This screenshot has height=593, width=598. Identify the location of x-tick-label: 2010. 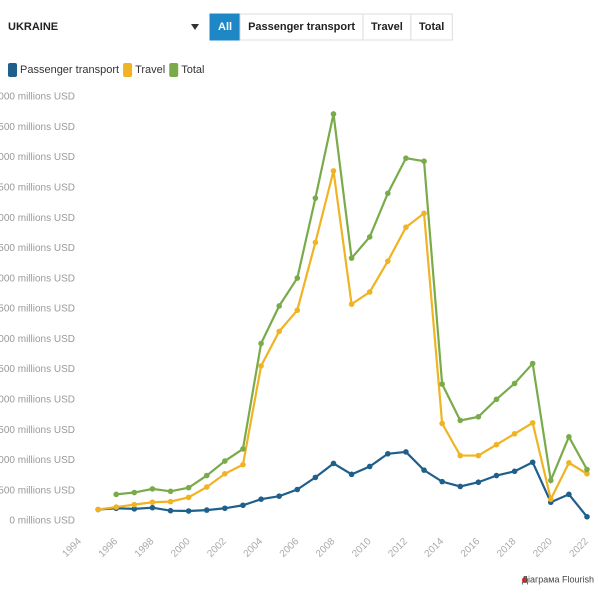
(362, 548).